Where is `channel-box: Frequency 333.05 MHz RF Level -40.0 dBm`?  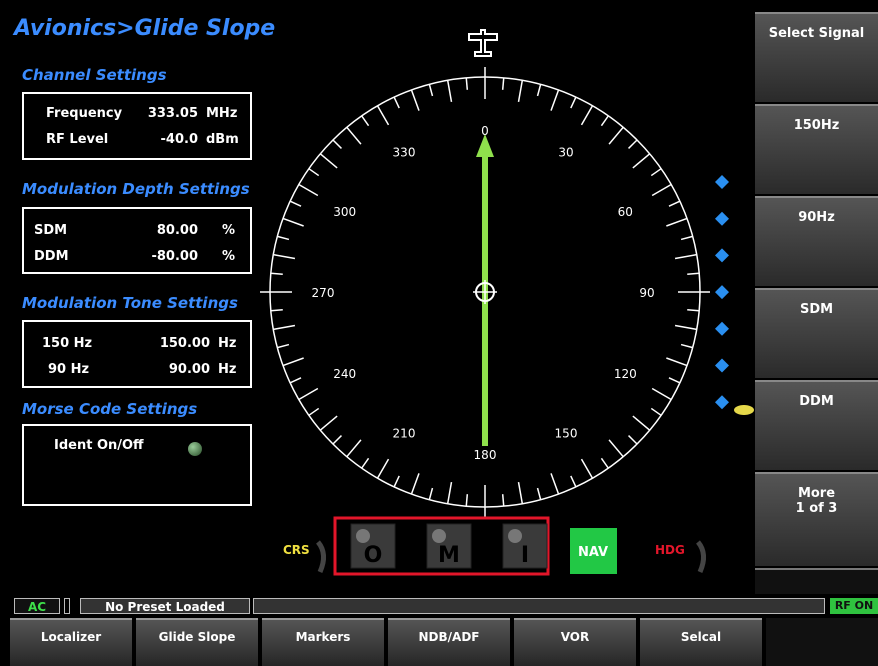
channel-box: Frequency 333.05 MHz RF Level -40.0 dBm is located at coordinates (137, 126).